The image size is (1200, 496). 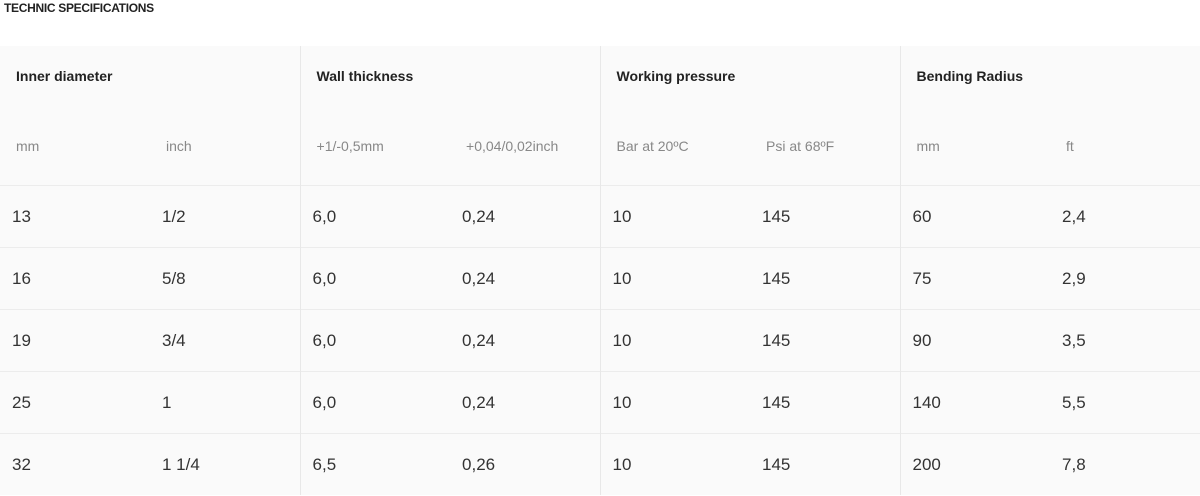 I want to click on table-cell: 1, so click(x=225, y=402).